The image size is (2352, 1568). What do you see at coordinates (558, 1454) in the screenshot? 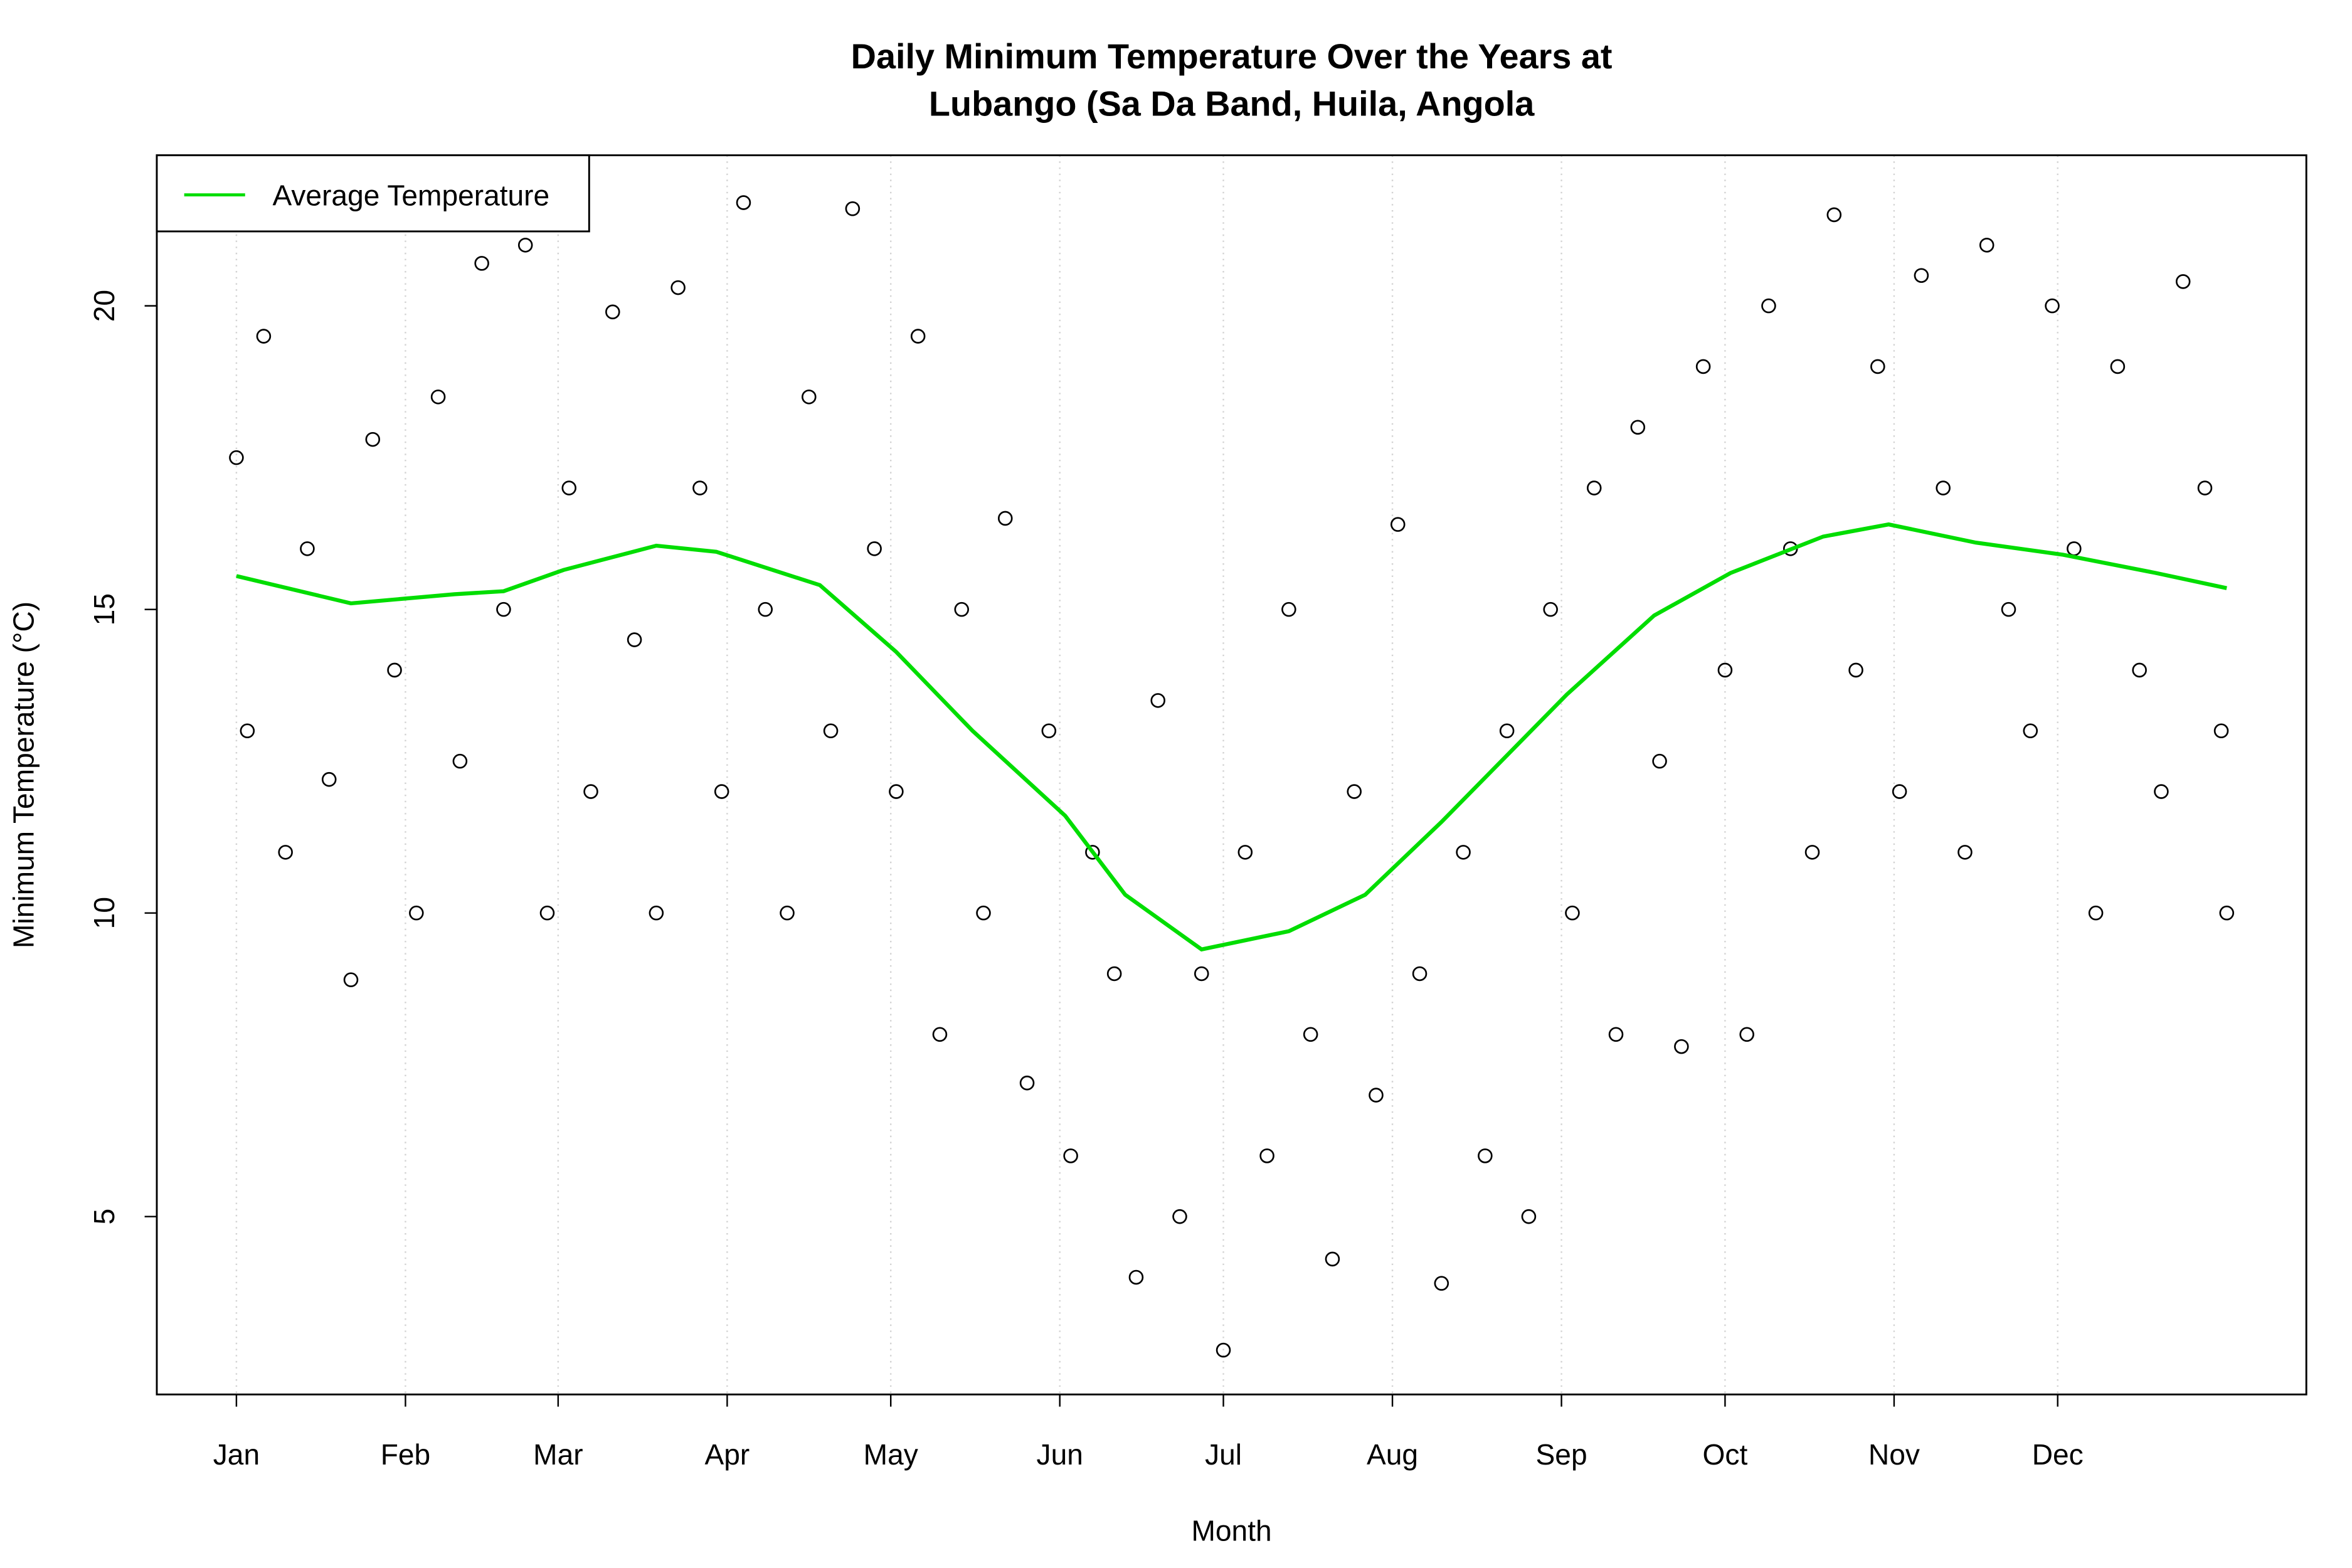
I see `x-tick-label: Mar` at bounding box center [558, 1454].